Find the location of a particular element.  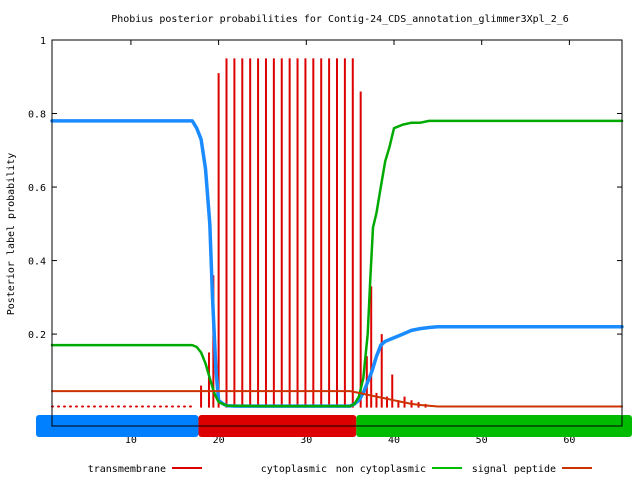

x-tick-label: 30 is located at coordinates (306, 440).